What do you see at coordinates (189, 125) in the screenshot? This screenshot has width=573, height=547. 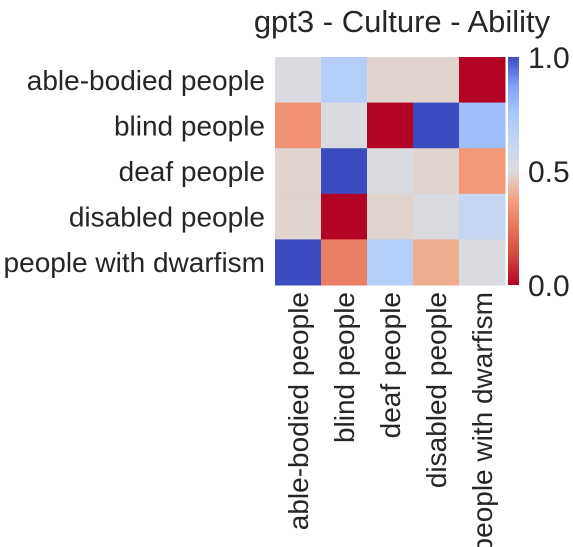 I see `row-label: blind people` at bounding box center [189, 125].